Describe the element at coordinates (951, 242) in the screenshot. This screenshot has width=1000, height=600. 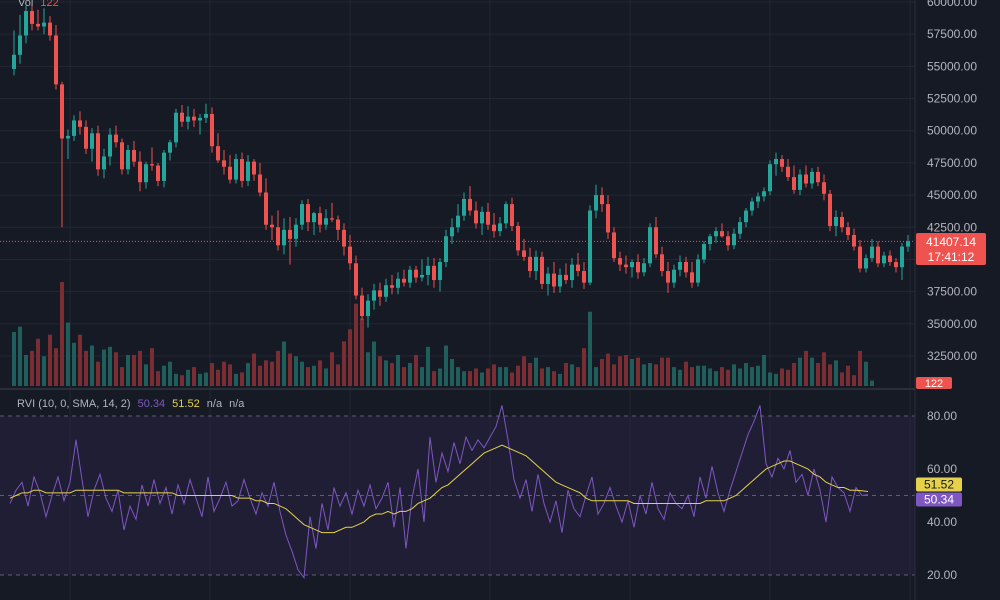
I see `last-price-value: 41407.14` at that location.